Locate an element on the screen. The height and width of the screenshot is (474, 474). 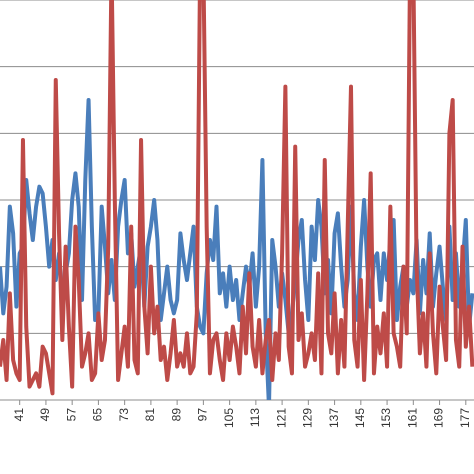
x-tick-label: 89 is located at coordinates (176, 415).